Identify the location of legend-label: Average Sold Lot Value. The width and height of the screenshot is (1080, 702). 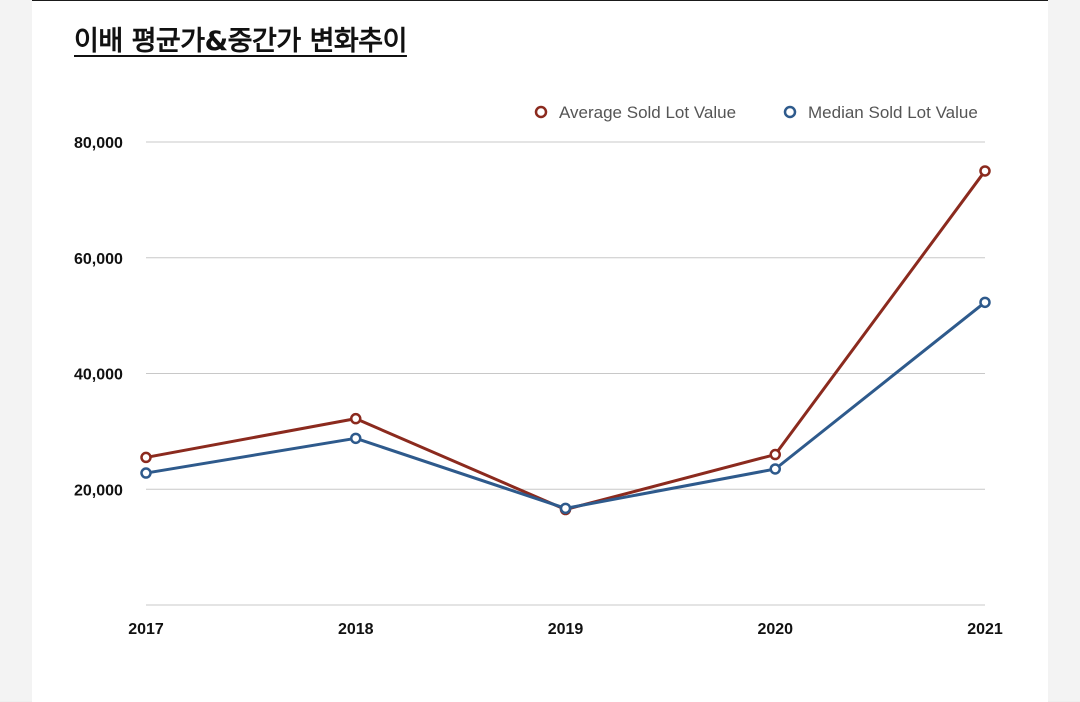
(647, 112).